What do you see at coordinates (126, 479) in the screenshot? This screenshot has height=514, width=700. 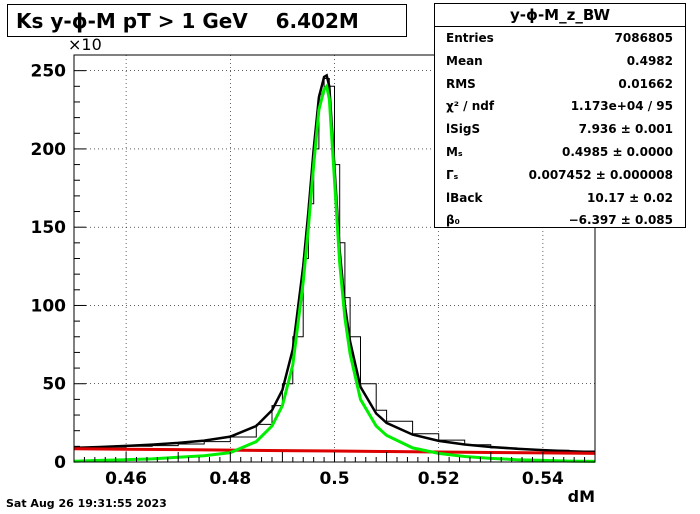 I see `x-tick-label: 0.46` at bounding box center [126, 479].